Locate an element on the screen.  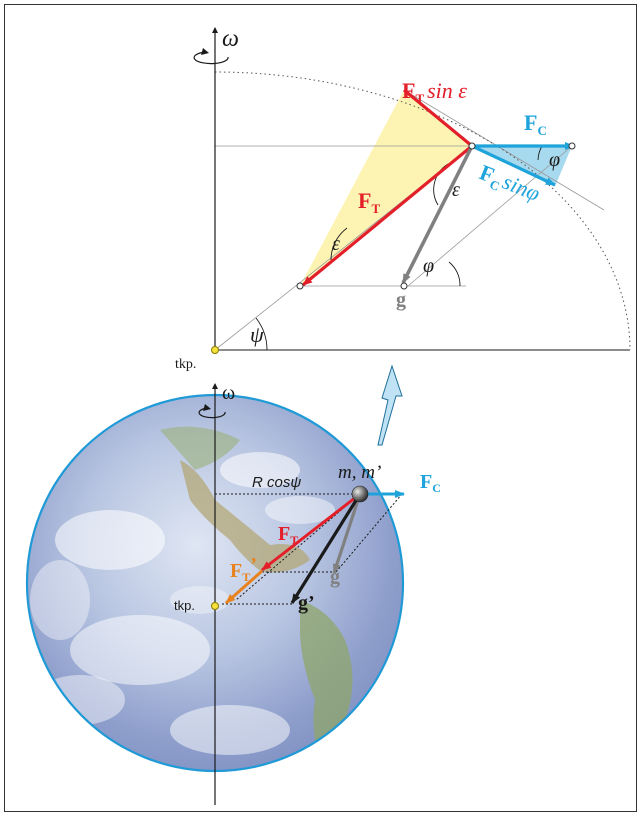
F-T-vector-bottom is located at coordinates (311, 532).